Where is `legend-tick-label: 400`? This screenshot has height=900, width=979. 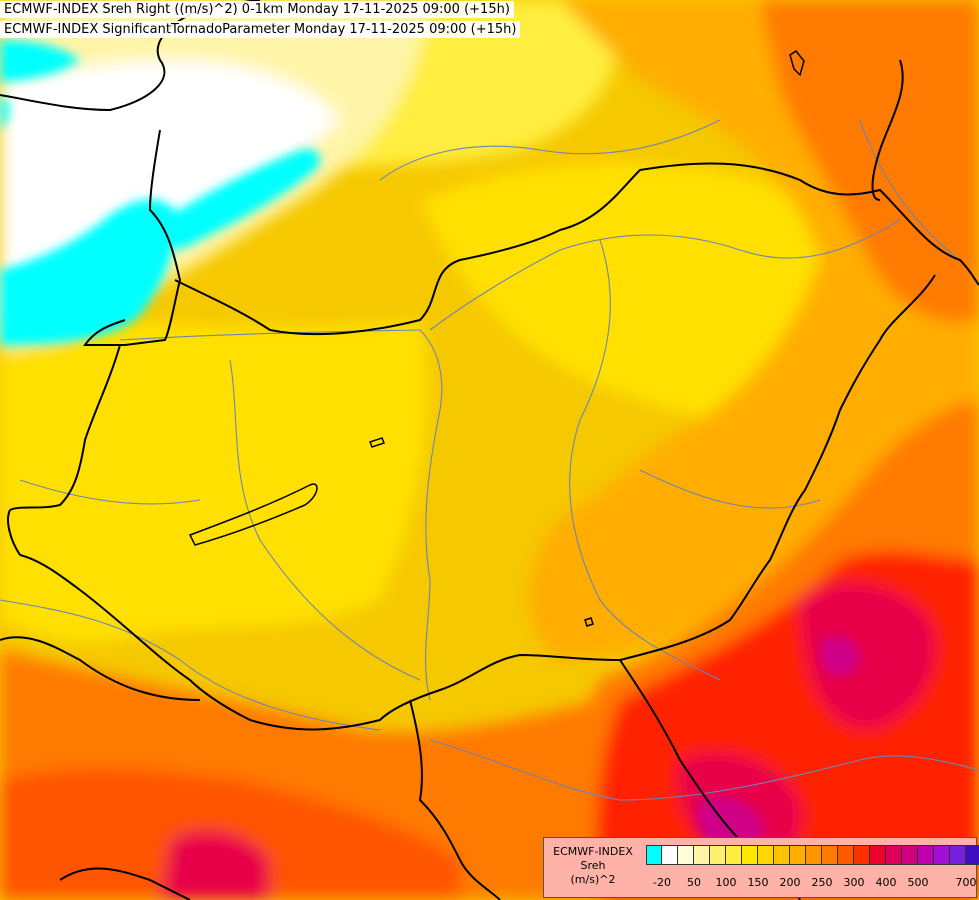
legend-tick-label: 400 is located at coordinates (886, 882).